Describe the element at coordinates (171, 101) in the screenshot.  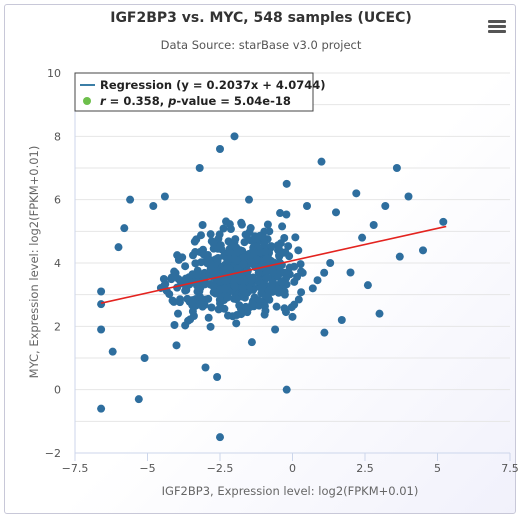
I see `legend-stats-p: p` at that location.